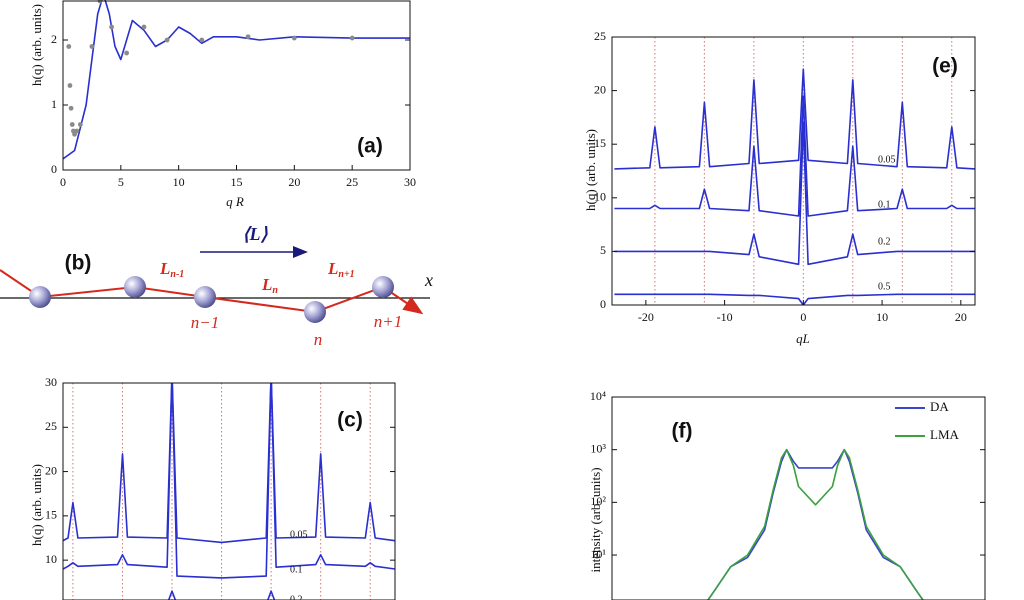 This screenshot has width=1024, height=600. Describe the element at coordinates (78, 263) in the screenshot. I see `panel-label: (b)` at that location.